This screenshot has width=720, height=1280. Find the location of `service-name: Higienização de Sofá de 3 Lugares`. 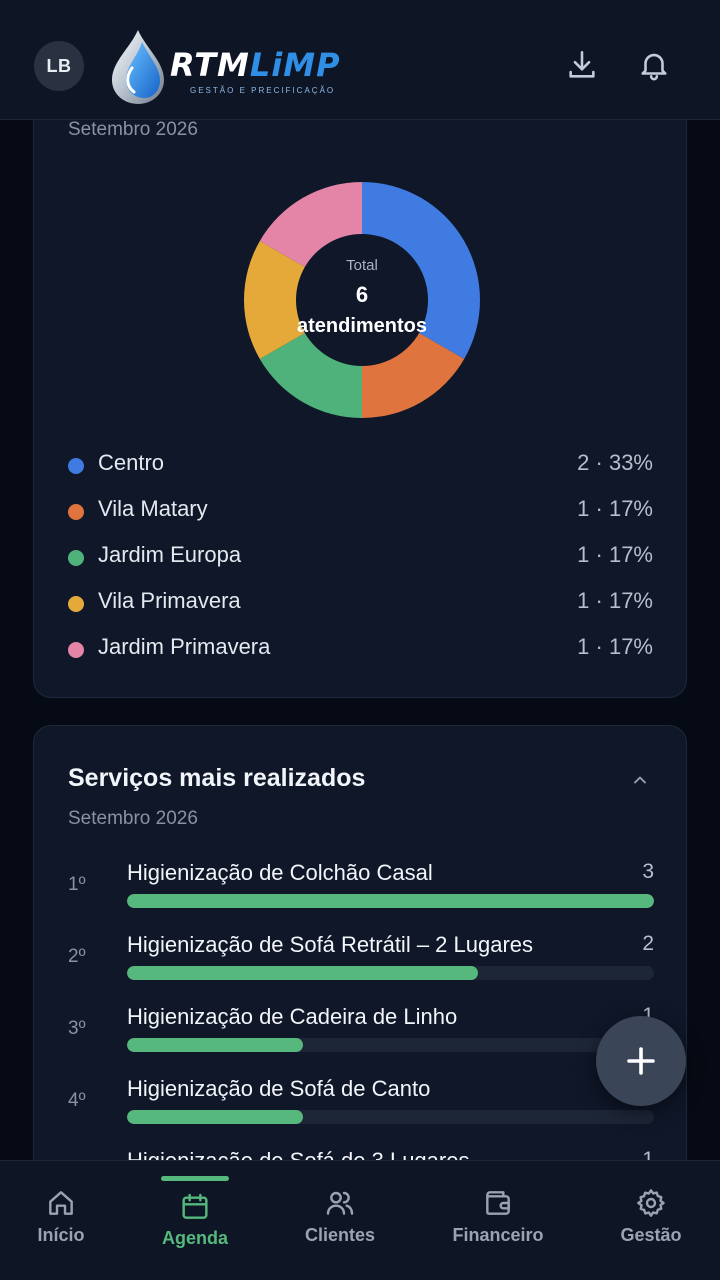

service-name: Higienização de Sofá de 3 Lugares is located at coordinates (298, 1154).